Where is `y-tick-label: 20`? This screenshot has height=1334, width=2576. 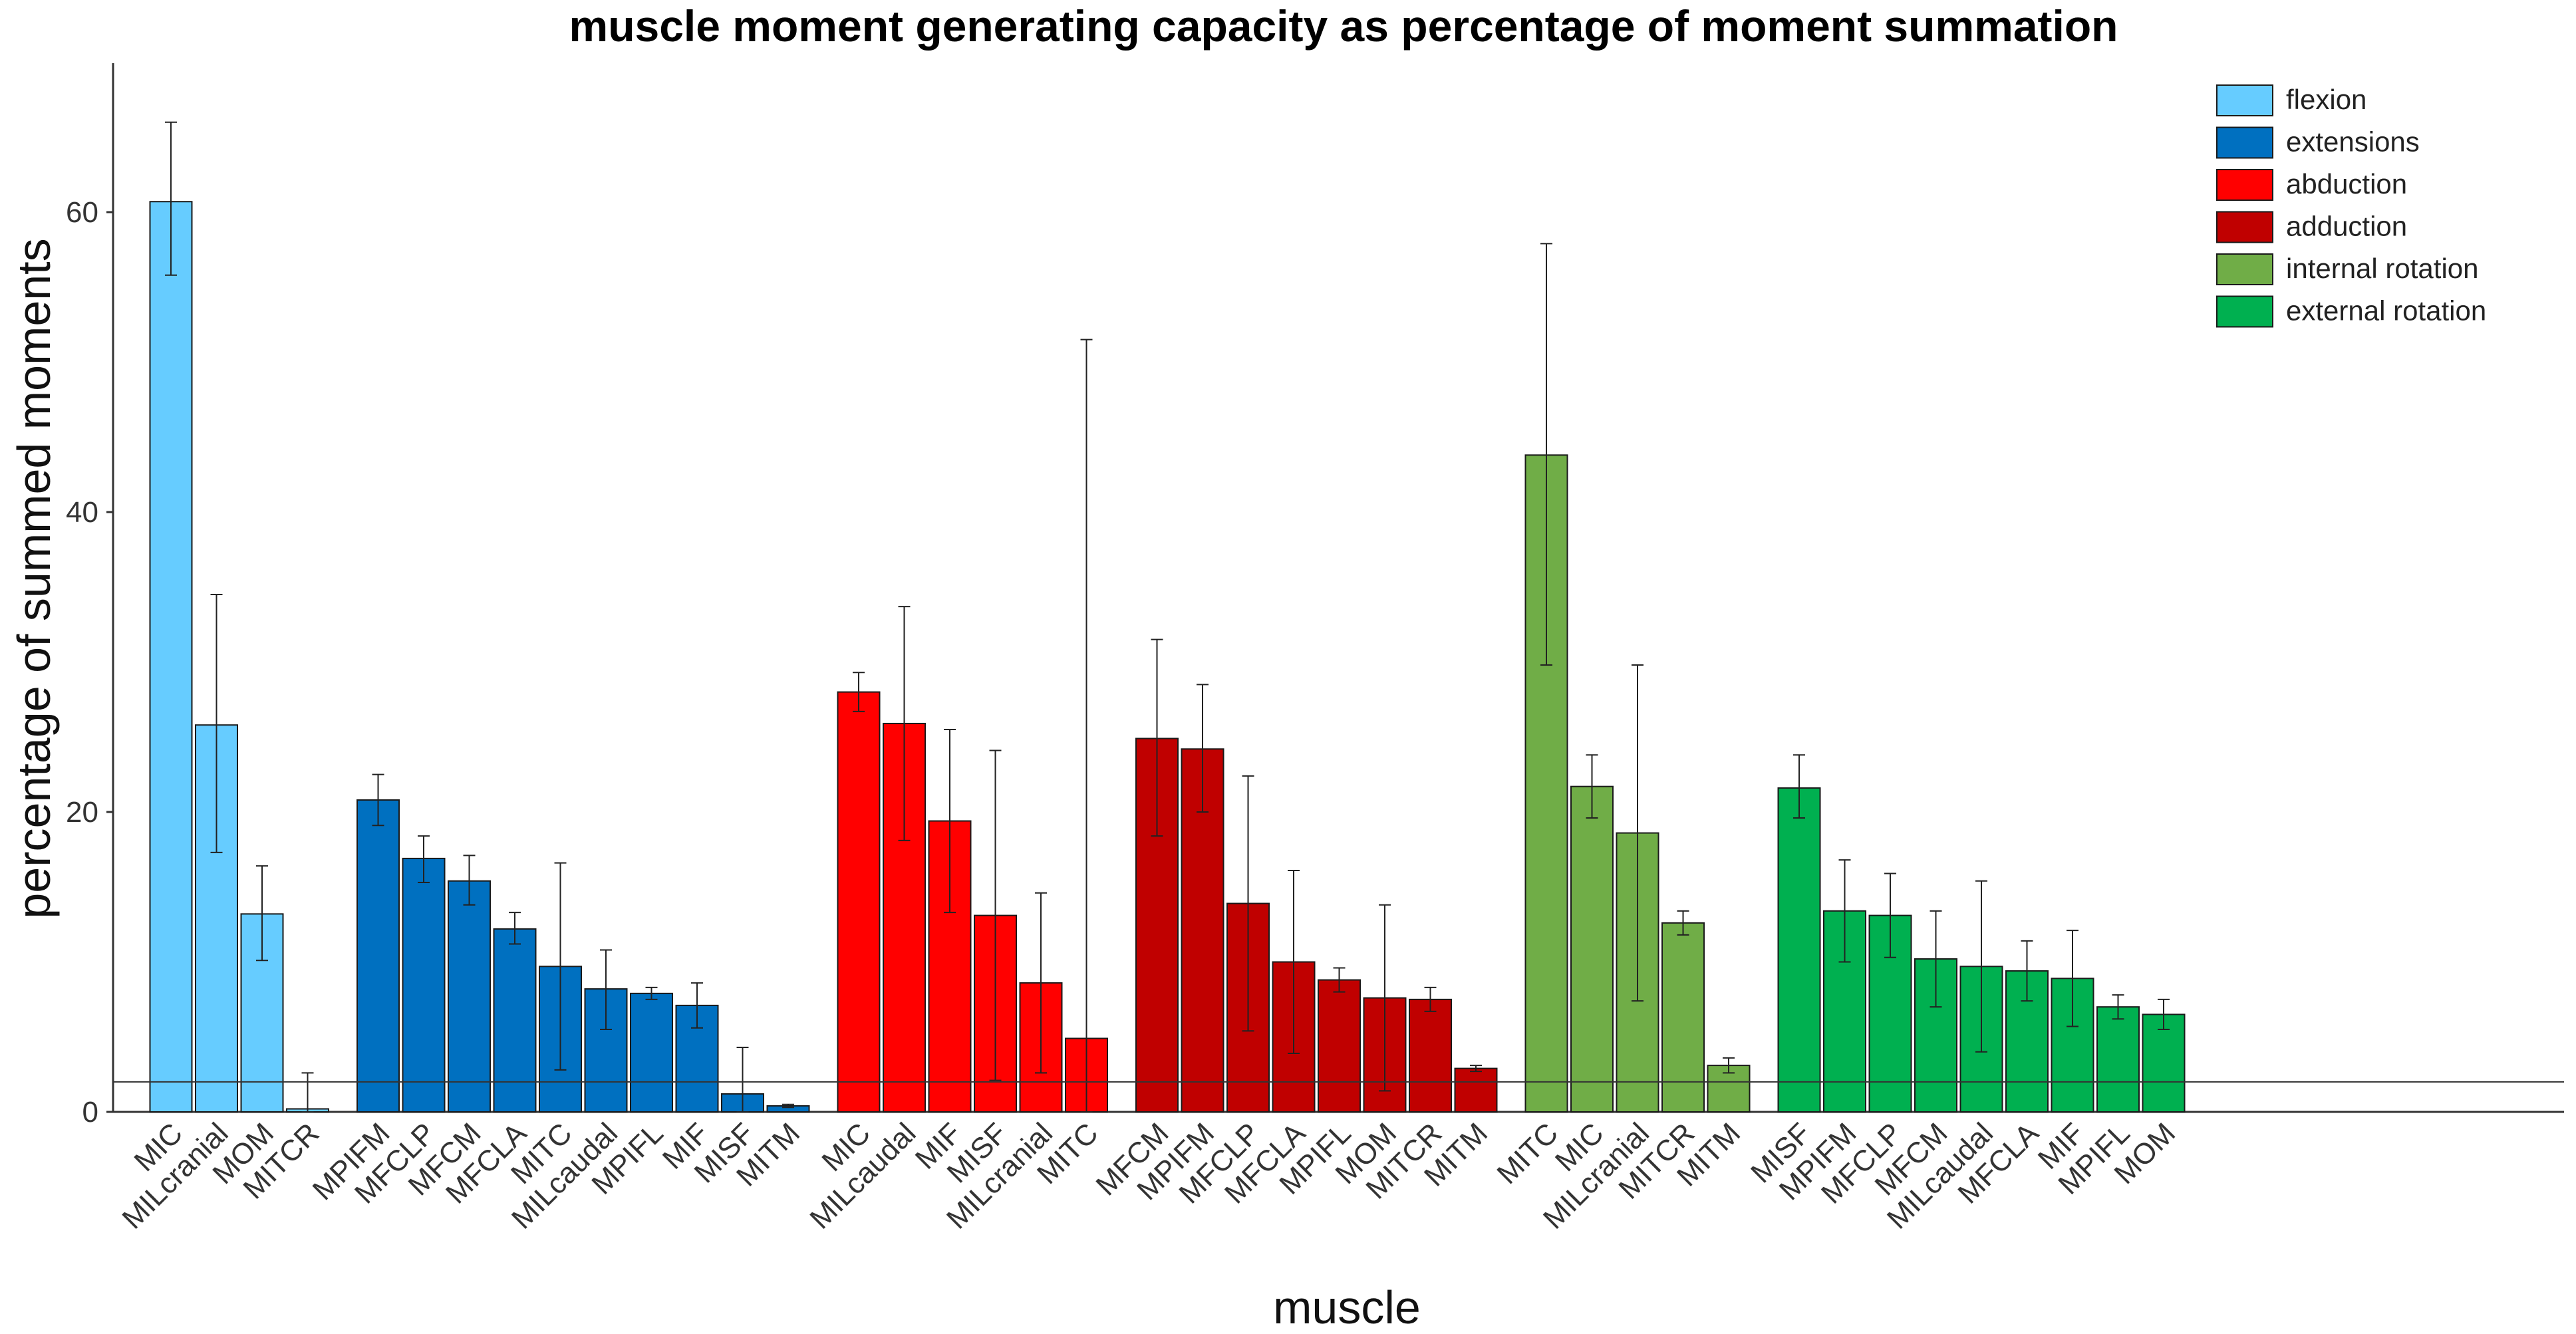
y-tick-label: 20 is located at coordinates (82, 812).